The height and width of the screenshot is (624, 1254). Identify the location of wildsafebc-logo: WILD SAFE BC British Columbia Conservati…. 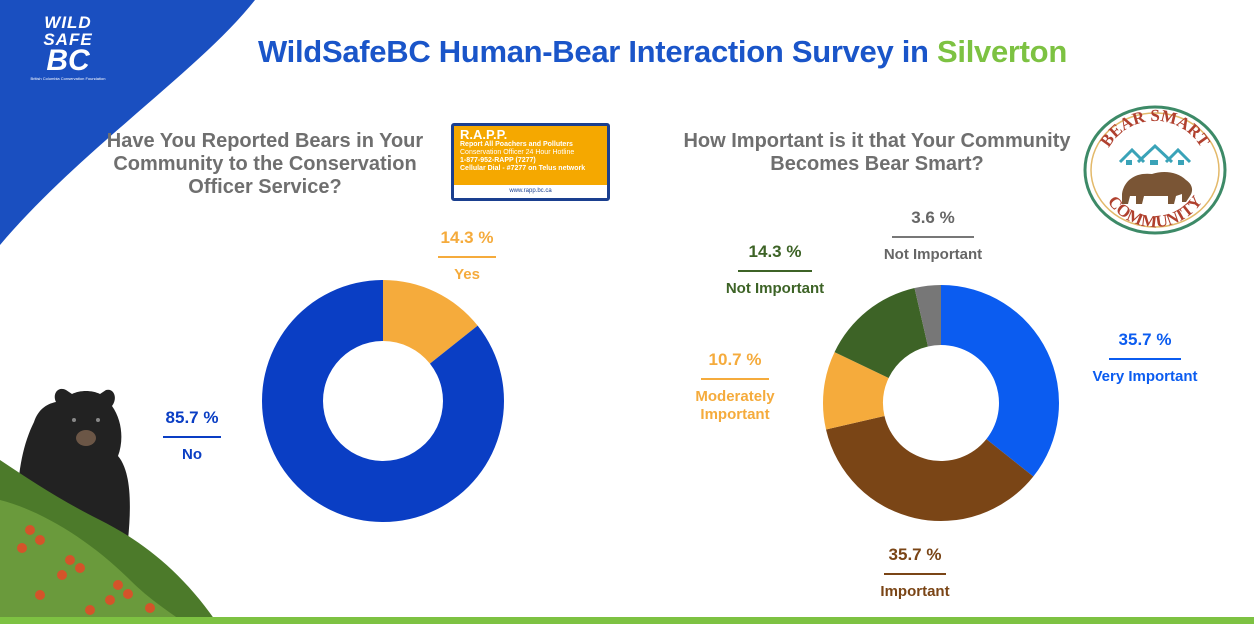
(68, 54).